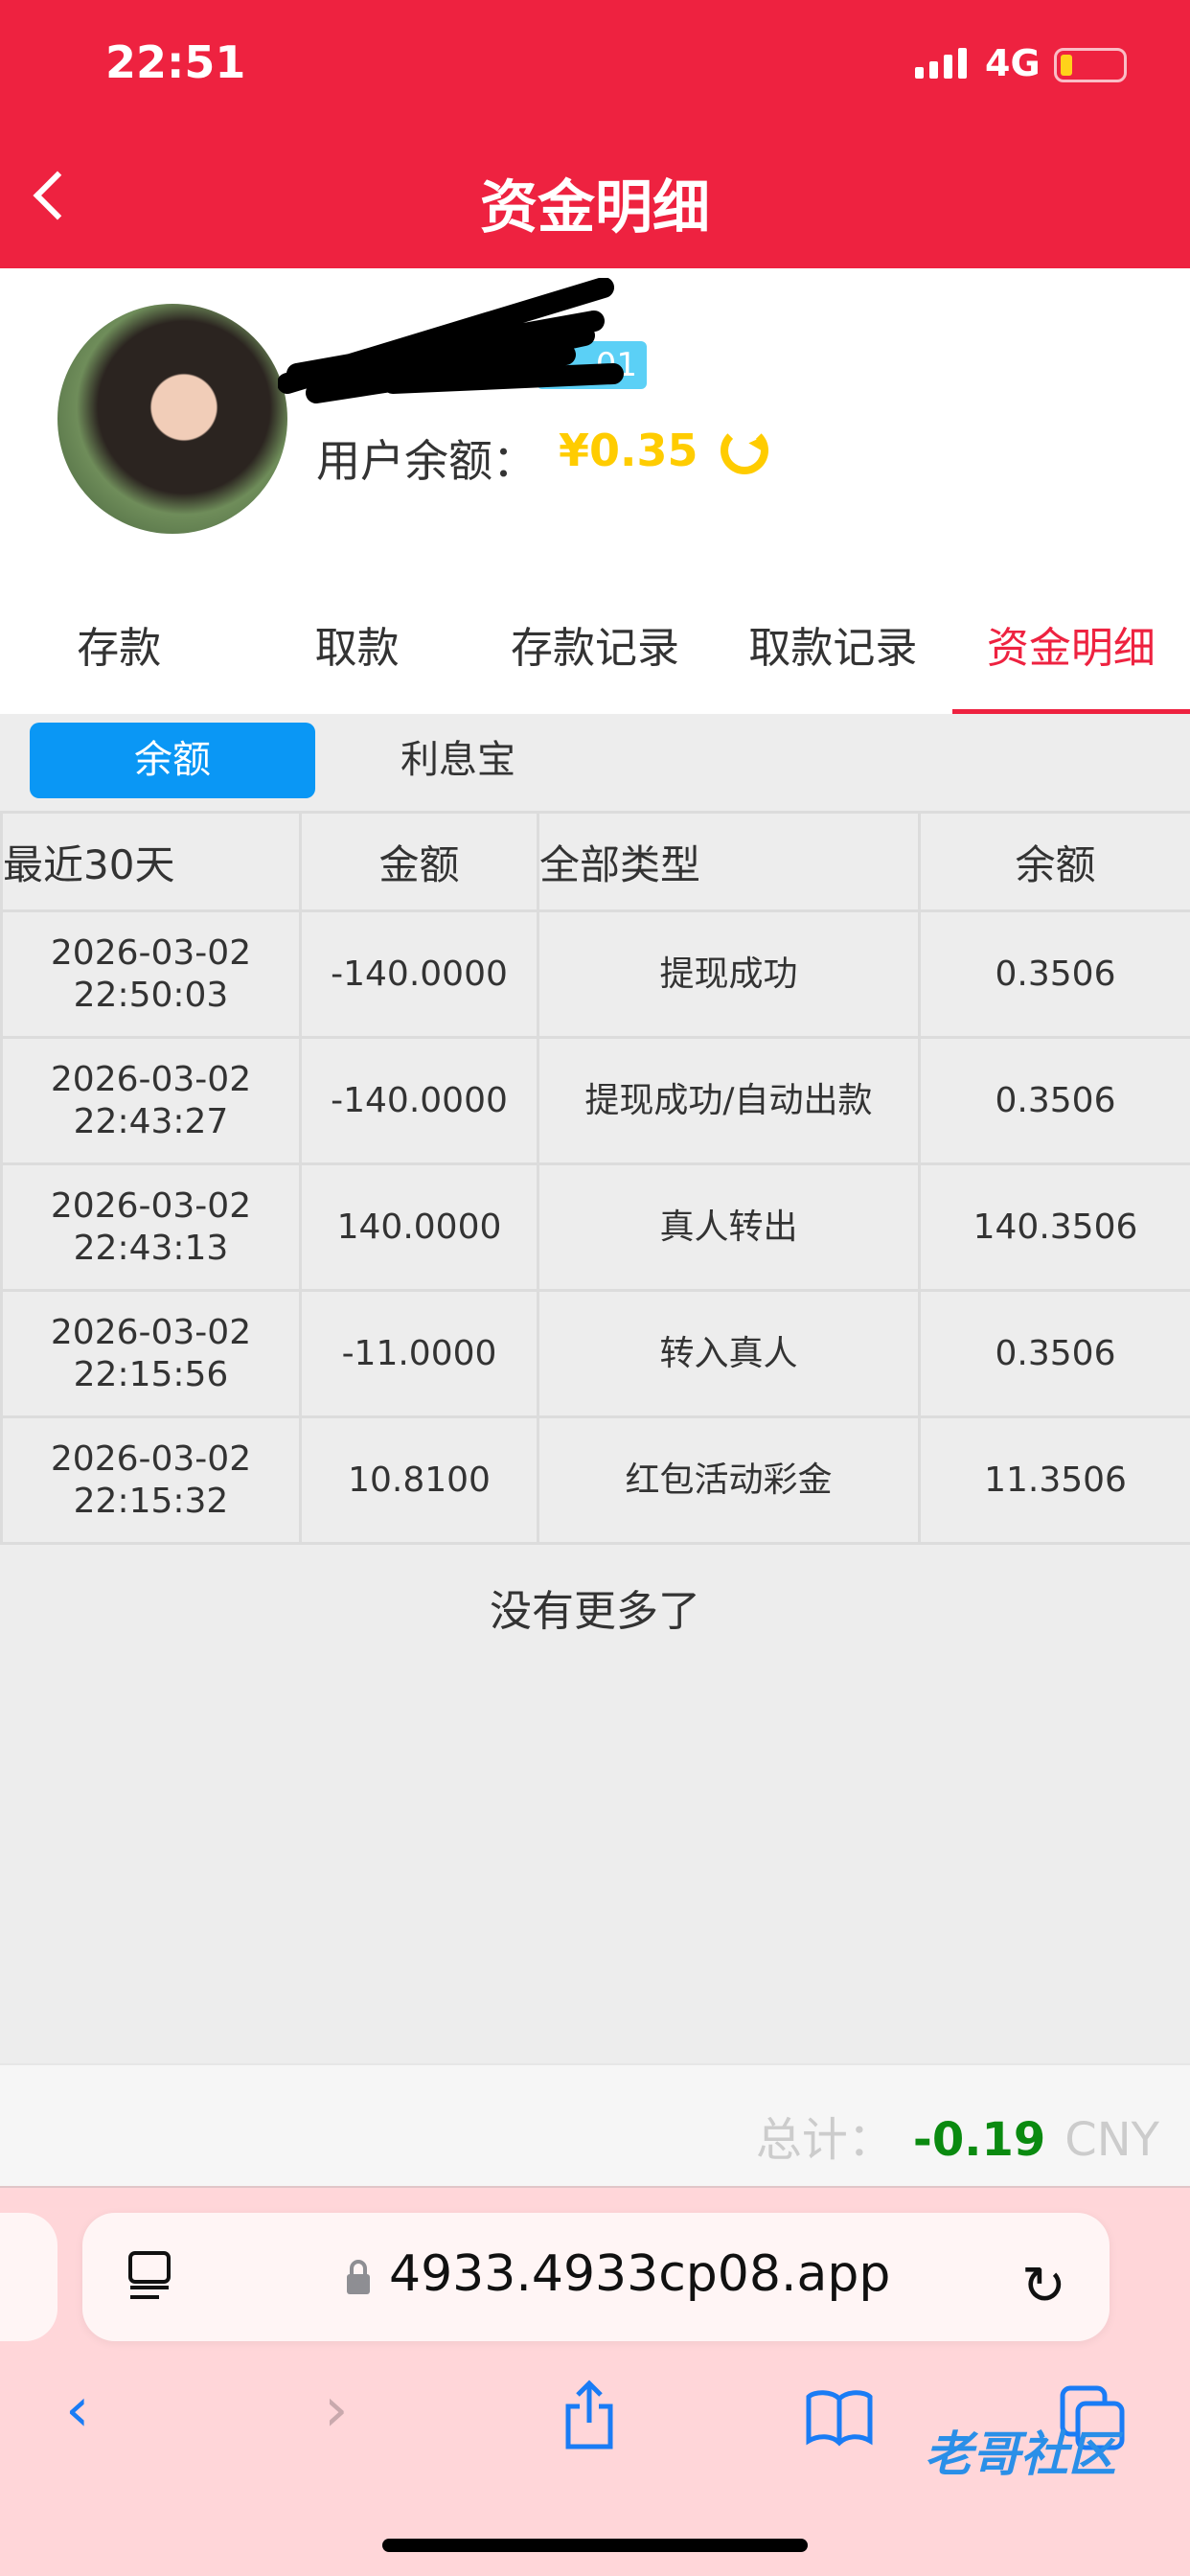 The width and height of the screenshot is (1190, 2576). What do you see at coordinates (833, 648) in the screenshot?
I see `tab-withdraw-records: 取款记录` at bounding box center [833, 648].